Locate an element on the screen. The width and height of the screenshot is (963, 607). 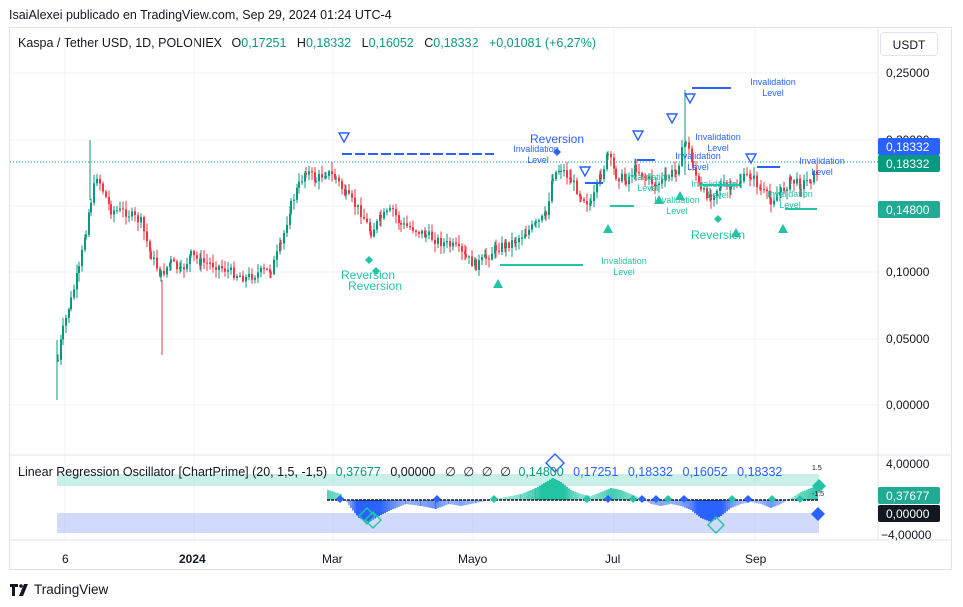
indicator-value-4: 0,17251 is located at coordinates (596, 472).